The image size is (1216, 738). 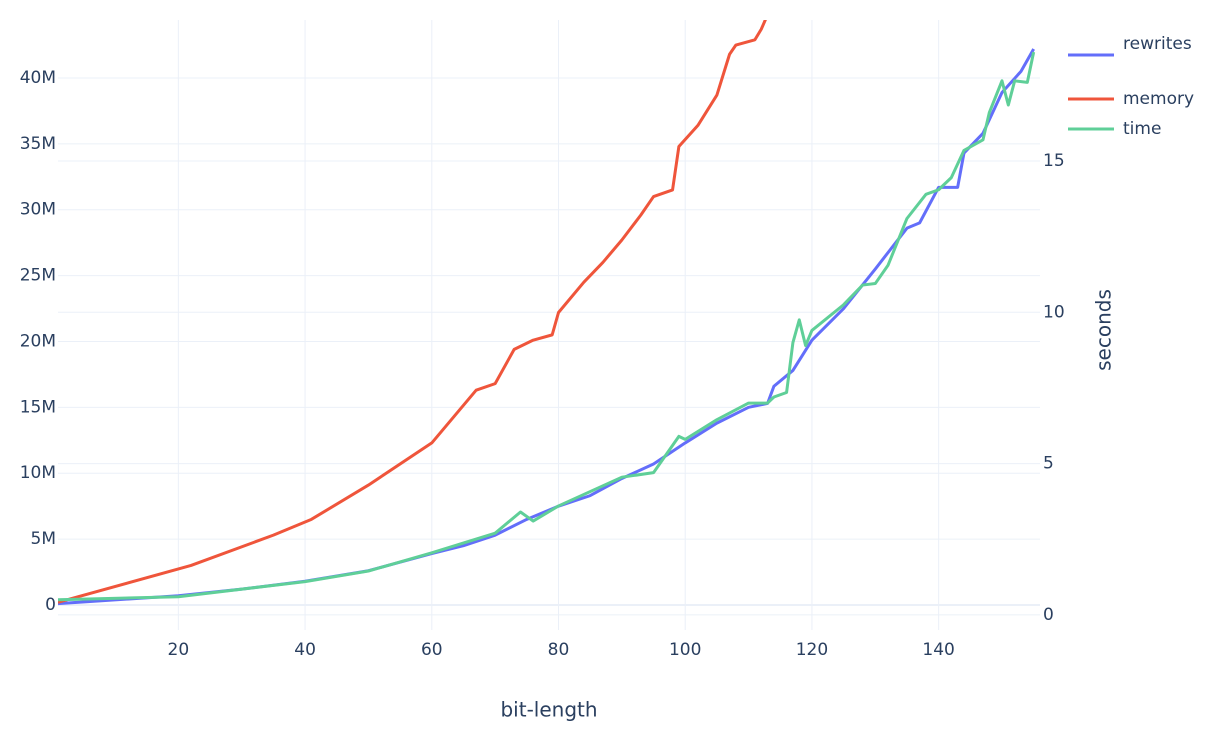 I want to click on y-tick-label: 25M, so click(x=38, y=276).